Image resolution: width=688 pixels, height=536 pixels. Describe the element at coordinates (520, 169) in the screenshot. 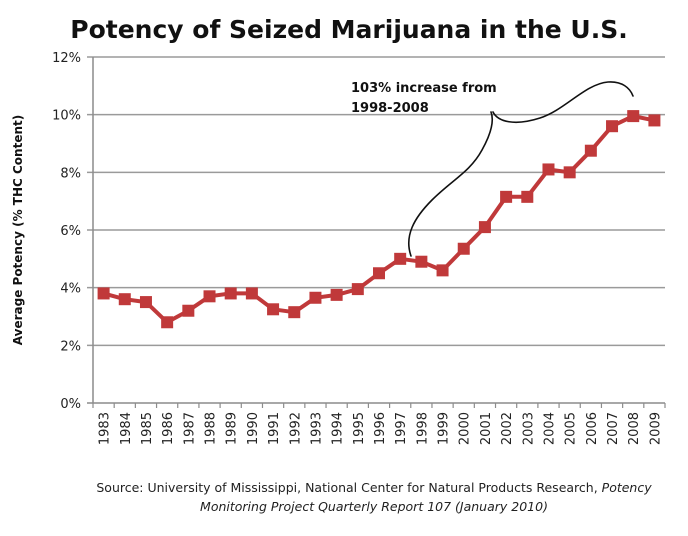

I see `annotation-brace` at that location.